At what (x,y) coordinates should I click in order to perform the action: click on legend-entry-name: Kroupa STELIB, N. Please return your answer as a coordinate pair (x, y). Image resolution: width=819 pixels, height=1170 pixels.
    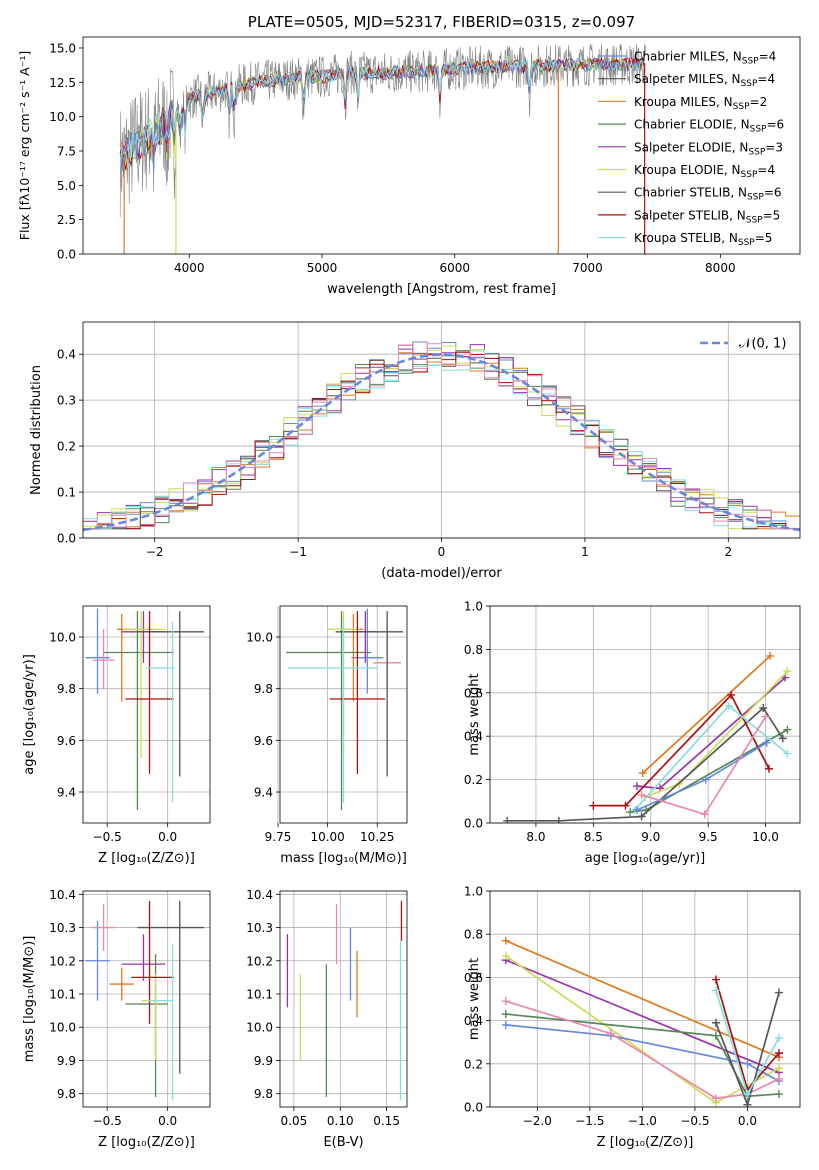
    Looking at the image, I should click on (686, 238).